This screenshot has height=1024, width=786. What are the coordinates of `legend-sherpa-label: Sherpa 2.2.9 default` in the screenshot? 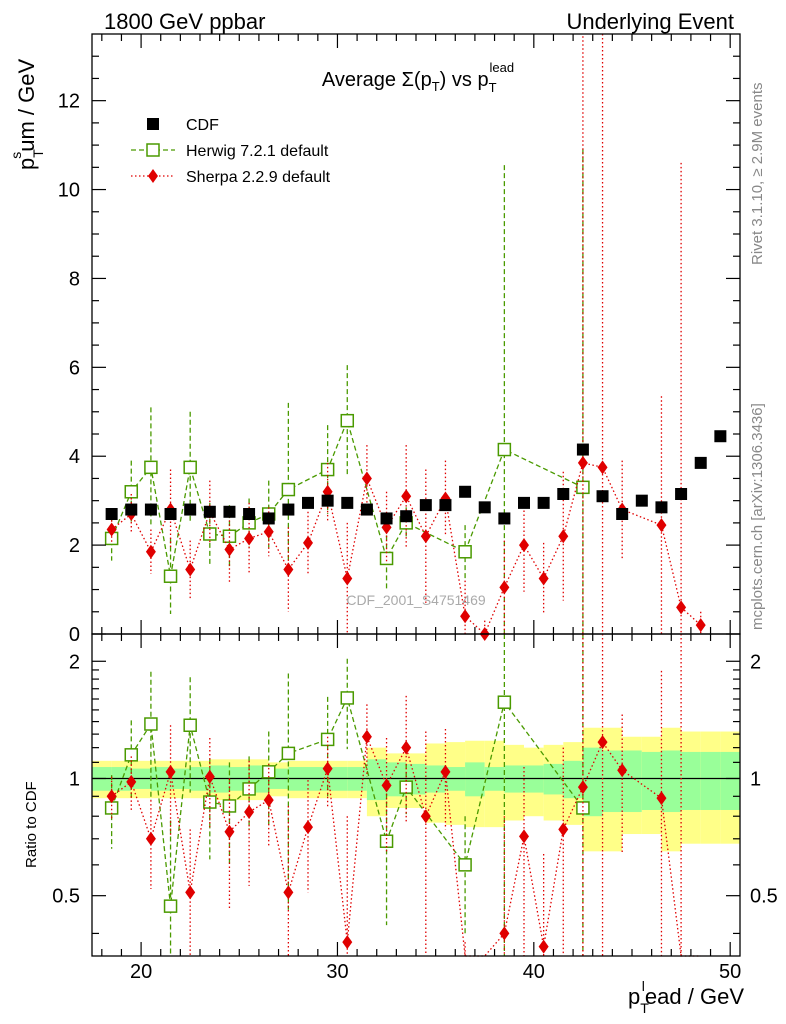 It's located at (258, 177).